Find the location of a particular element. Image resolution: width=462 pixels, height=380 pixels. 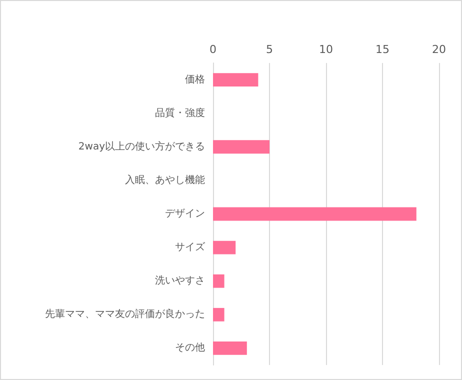

y-tick-label: 品質・強度 is located at coordinates (180, 112).